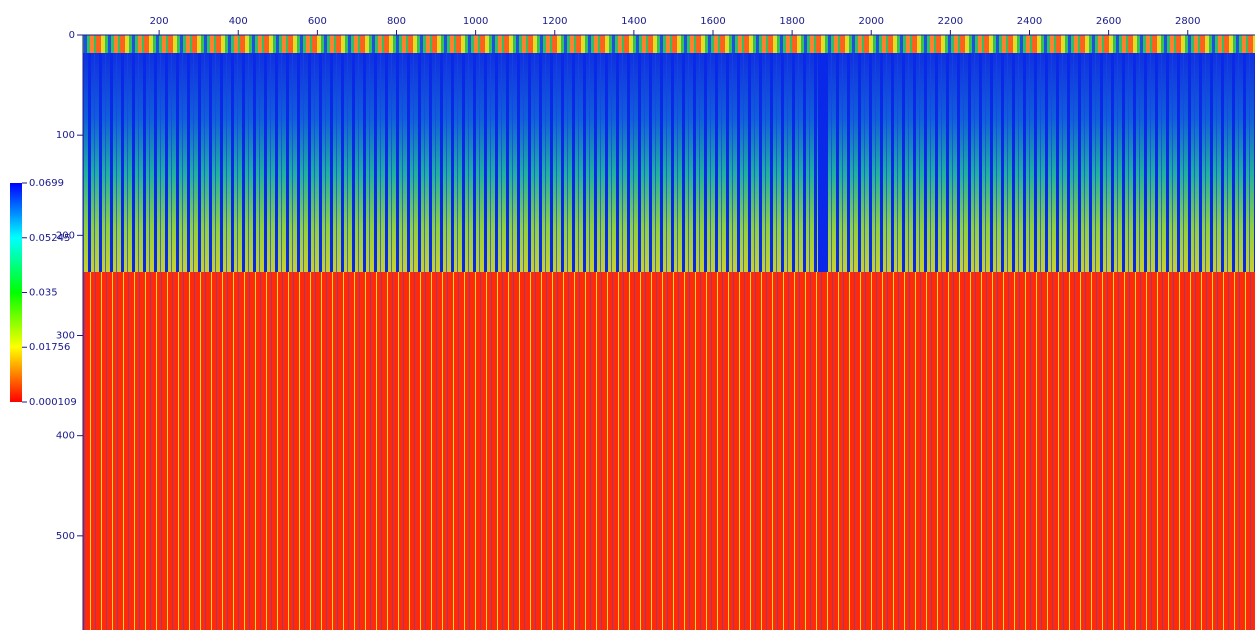  What do you see at coordinates (238, 21) in the screenshot?
I see `x-tick-label: 400` at bounding box center [238, 21].